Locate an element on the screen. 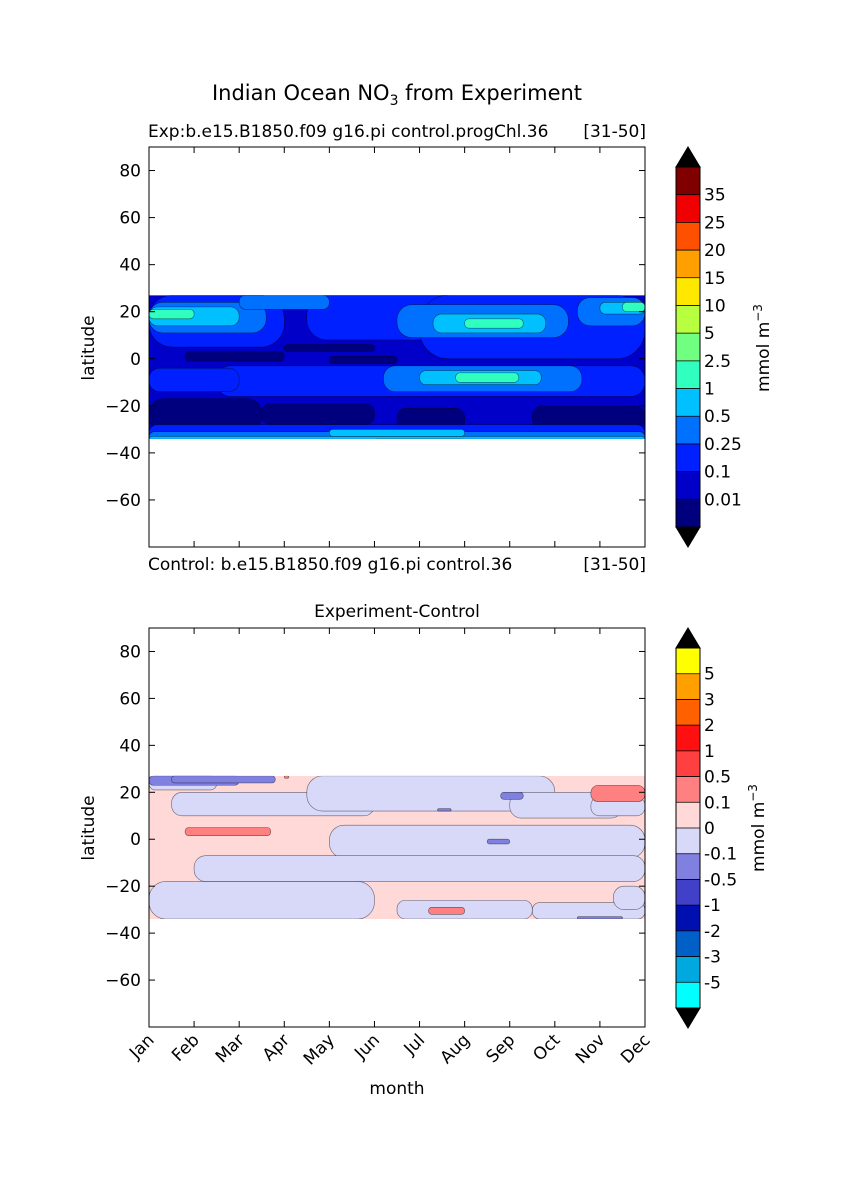 This screenshot has height=1179, width=855. colorbar-tick-label: -5 is located at coordinates (712, 983).